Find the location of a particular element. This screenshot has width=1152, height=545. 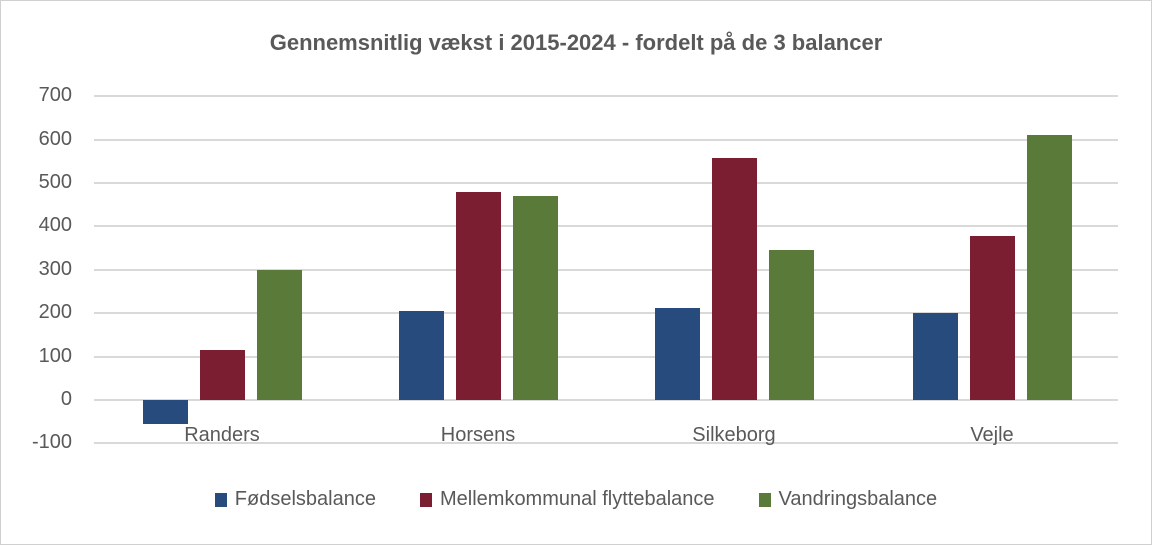

y-tick-label: 300 is located at coordinates (55, 268).